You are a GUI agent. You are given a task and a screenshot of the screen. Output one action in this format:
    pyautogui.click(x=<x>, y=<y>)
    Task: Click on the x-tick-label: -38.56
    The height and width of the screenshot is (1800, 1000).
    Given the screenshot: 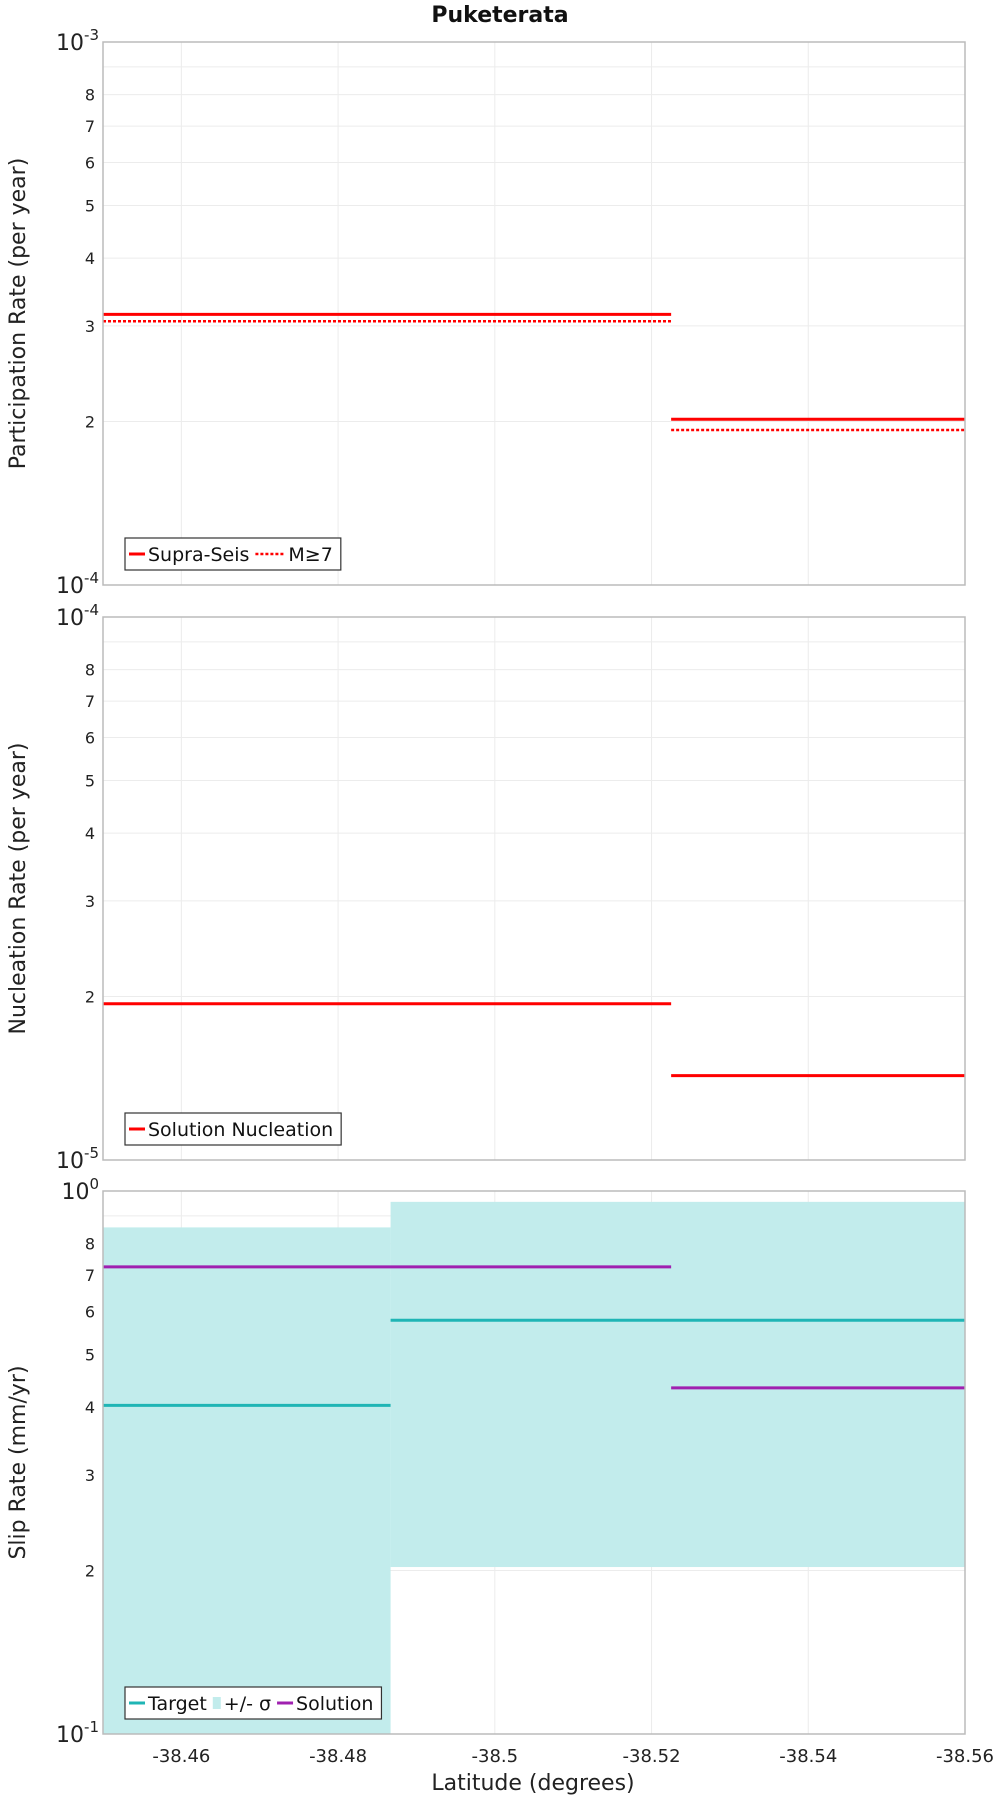 What is the action you would take?
    pyautogui.click(x=965, y=1756)
    